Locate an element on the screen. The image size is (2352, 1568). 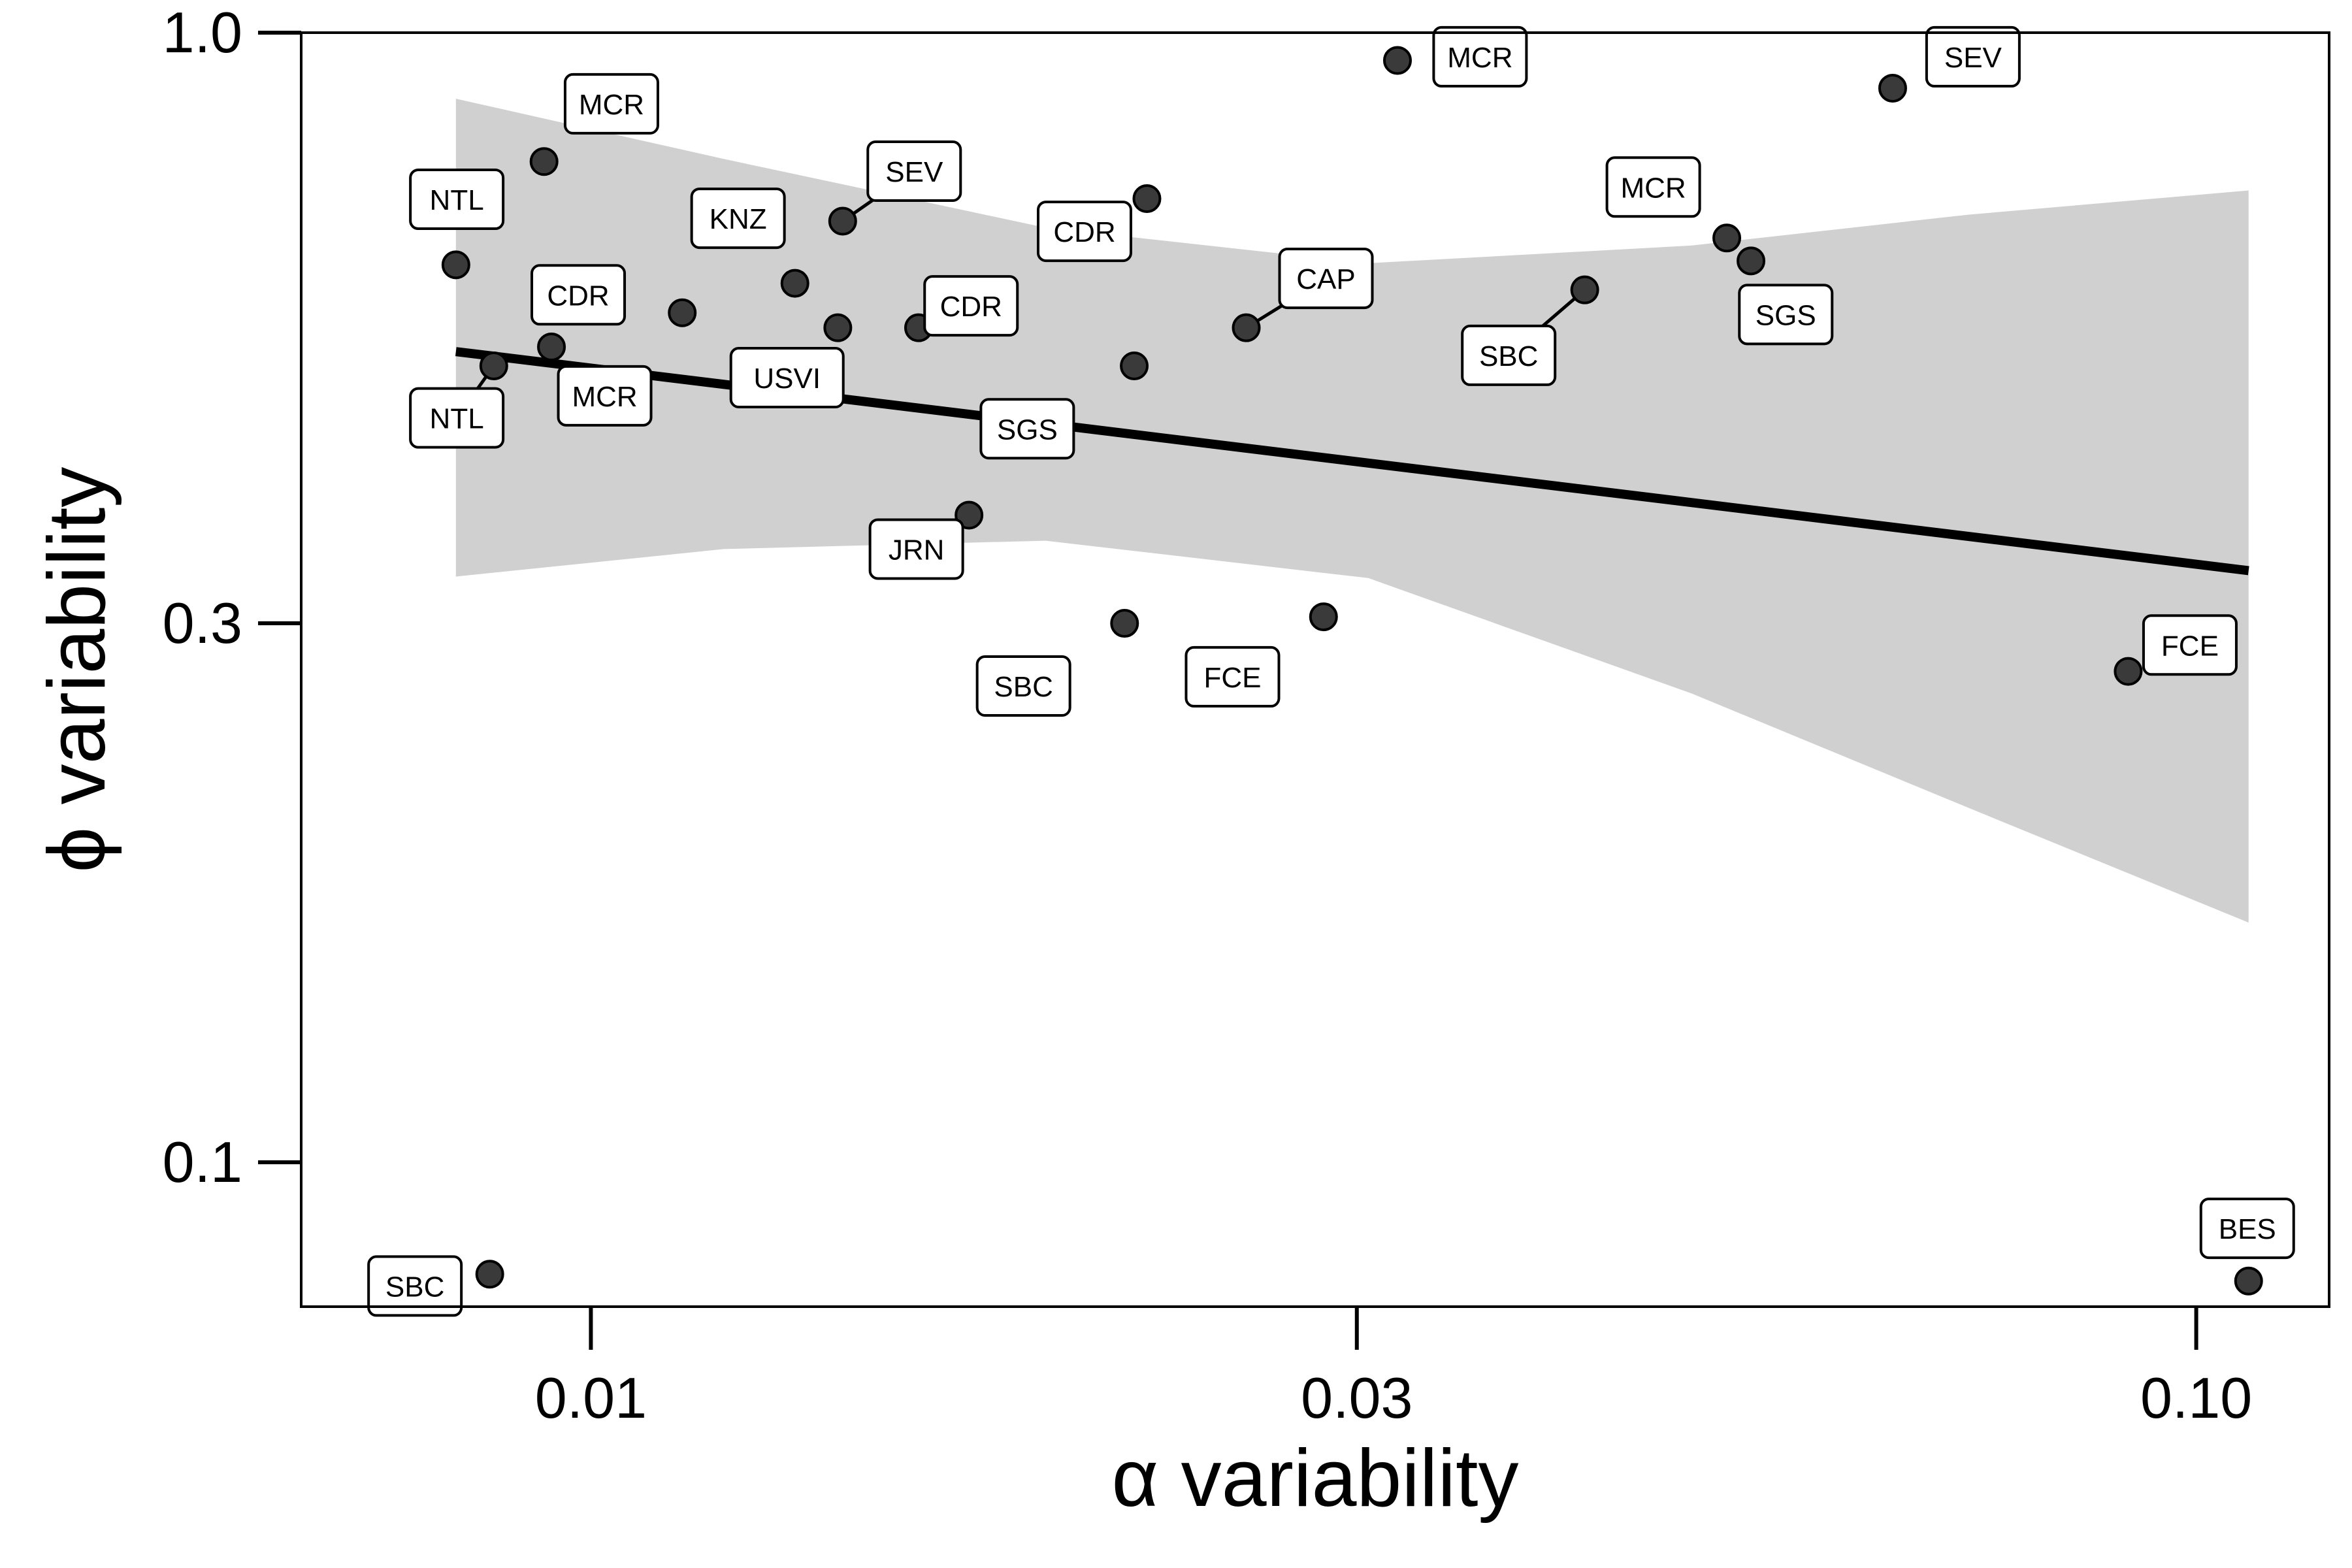
y-tick-label: 0.3 is located at coordinates (202, 623).